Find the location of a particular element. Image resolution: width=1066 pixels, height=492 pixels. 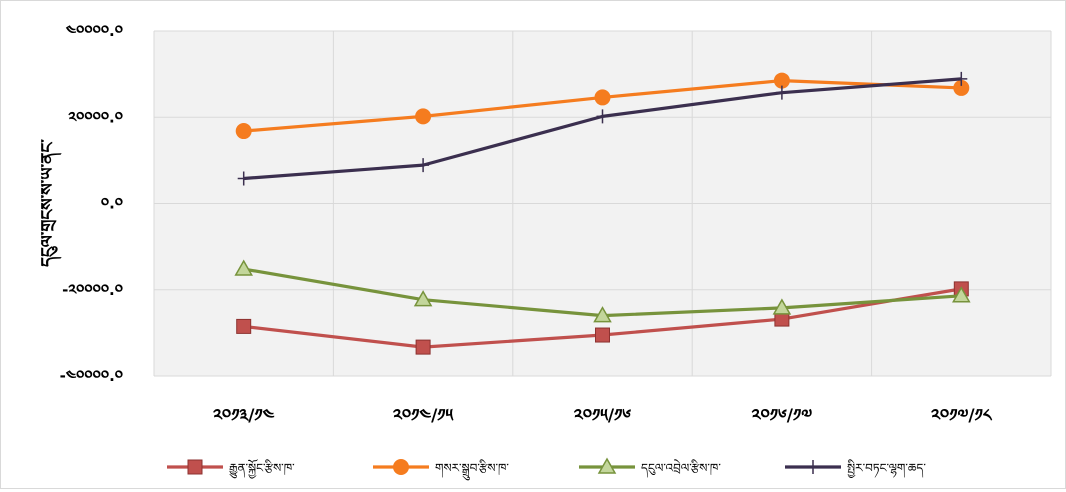

legend-item: རྒྱུན་སྐྱོང་རྩིས་ཁ་ is located at coordinates (231, 469).